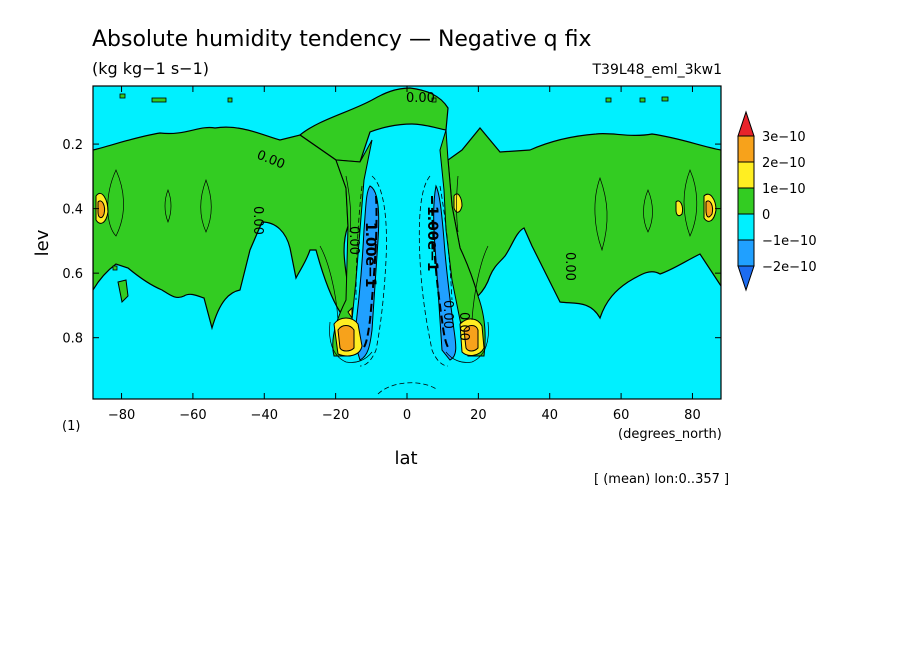 Image resolution: width=904 pixels, height=654 pixels. Describe the element at coordinates (478, 415) in the screenshot. I see `x-tick-label: 20` at that location.